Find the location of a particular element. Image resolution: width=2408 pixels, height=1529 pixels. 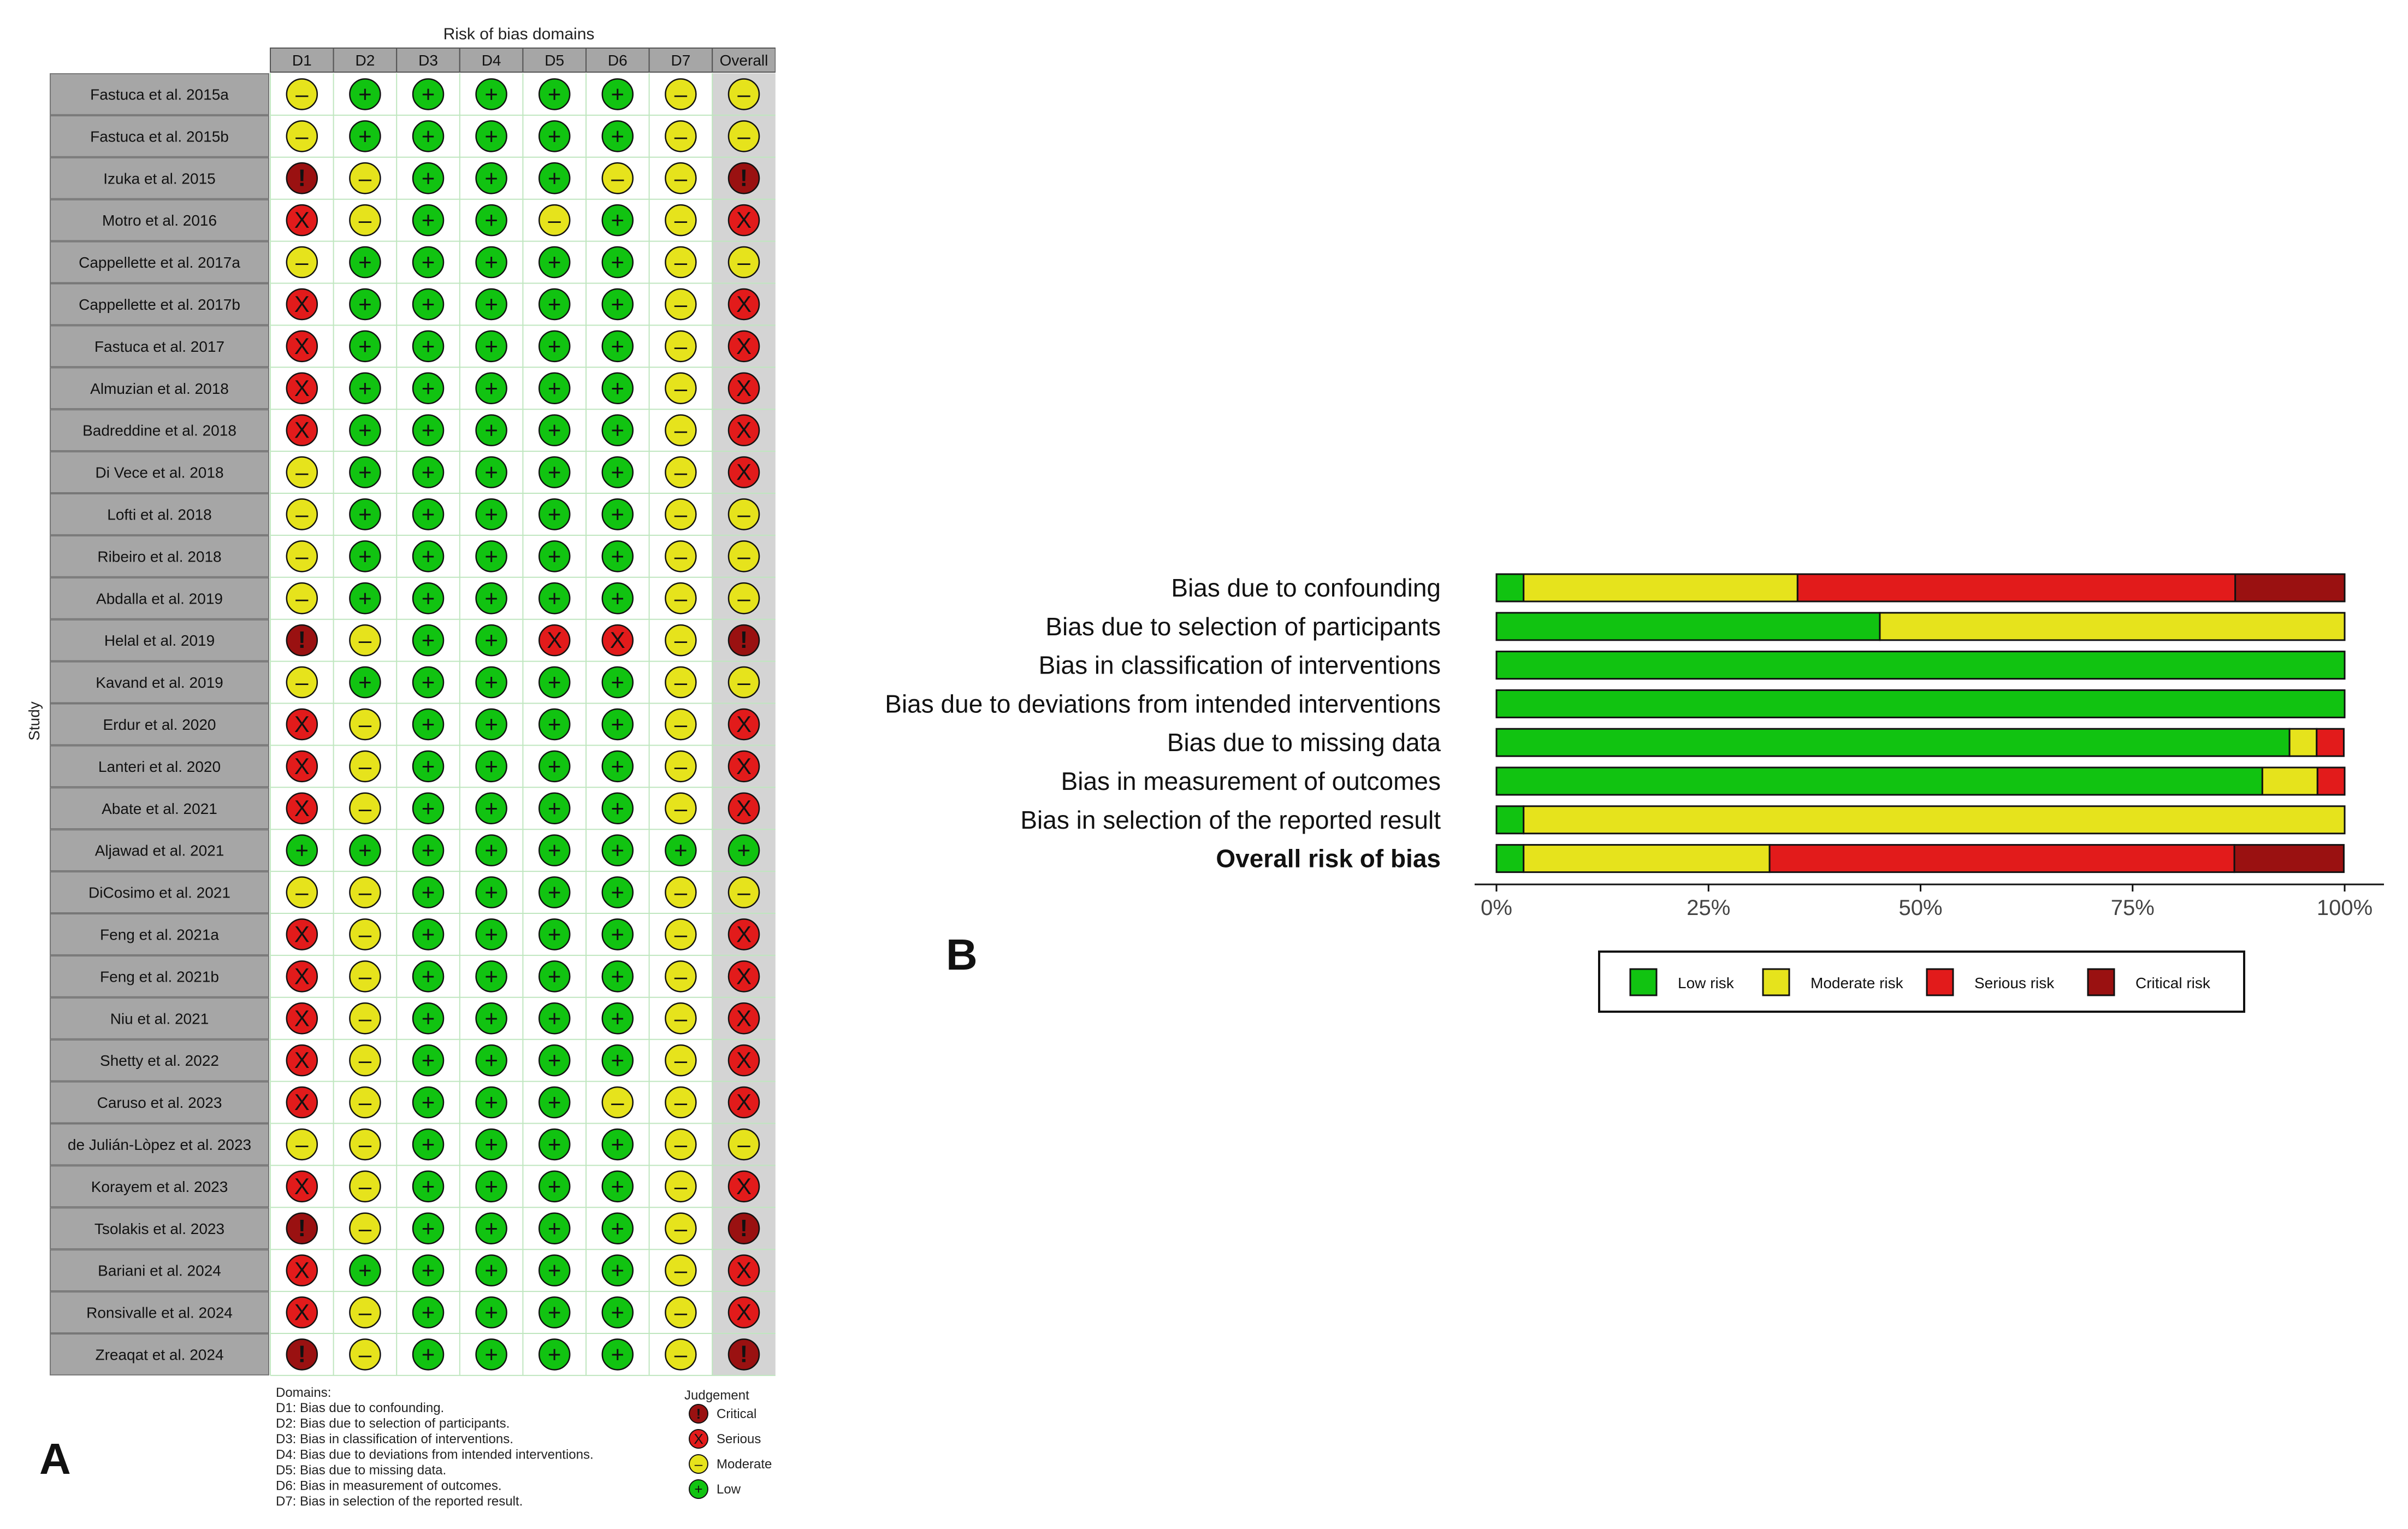

column-header-d6: D6 is located at coordinates (618, 60).